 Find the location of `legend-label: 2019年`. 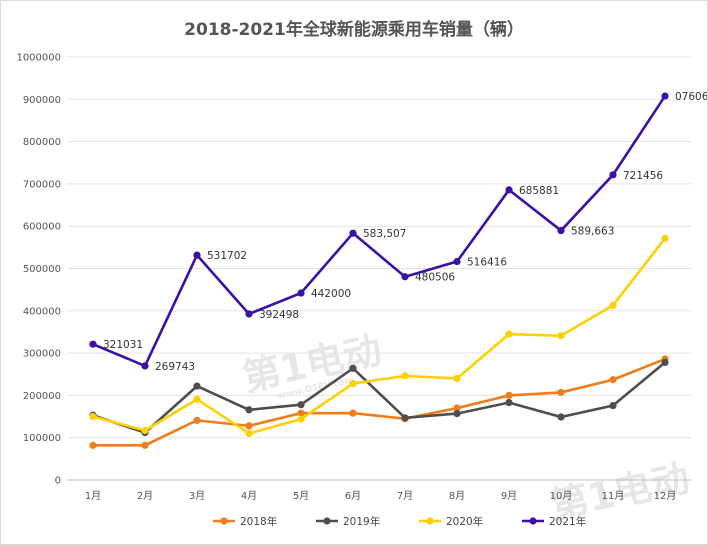

legend-label: 2019年 is located at coordinates (361, 521).